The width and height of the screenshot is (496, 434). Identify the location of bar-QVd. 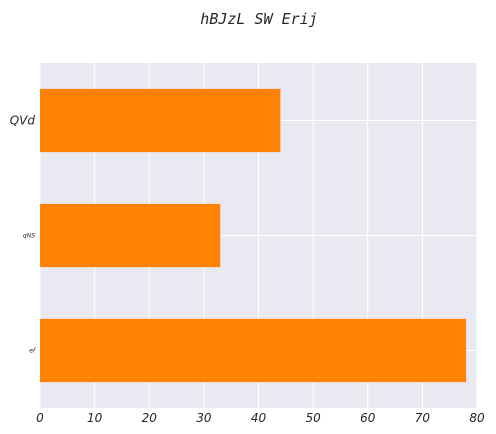
(160, 120).